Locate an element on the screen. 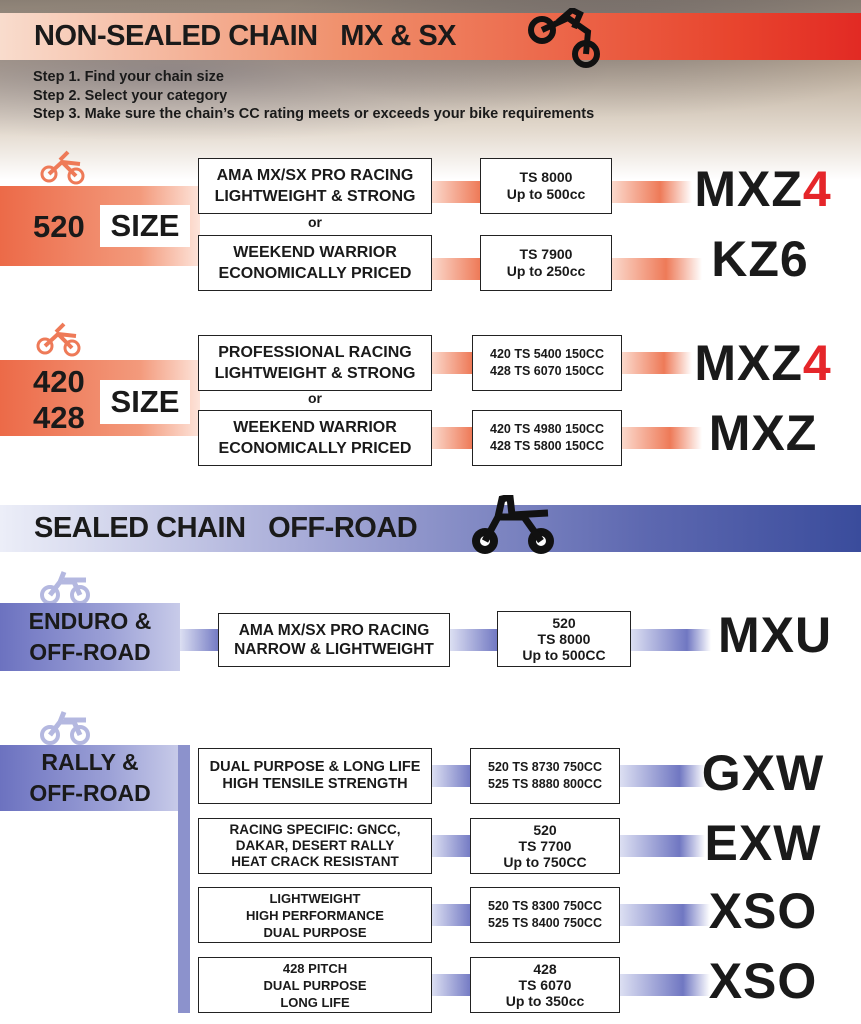  spec-box: 520 TS 8730 750CC 525 TS 8880 800CC is located at coordinates (545, 776).